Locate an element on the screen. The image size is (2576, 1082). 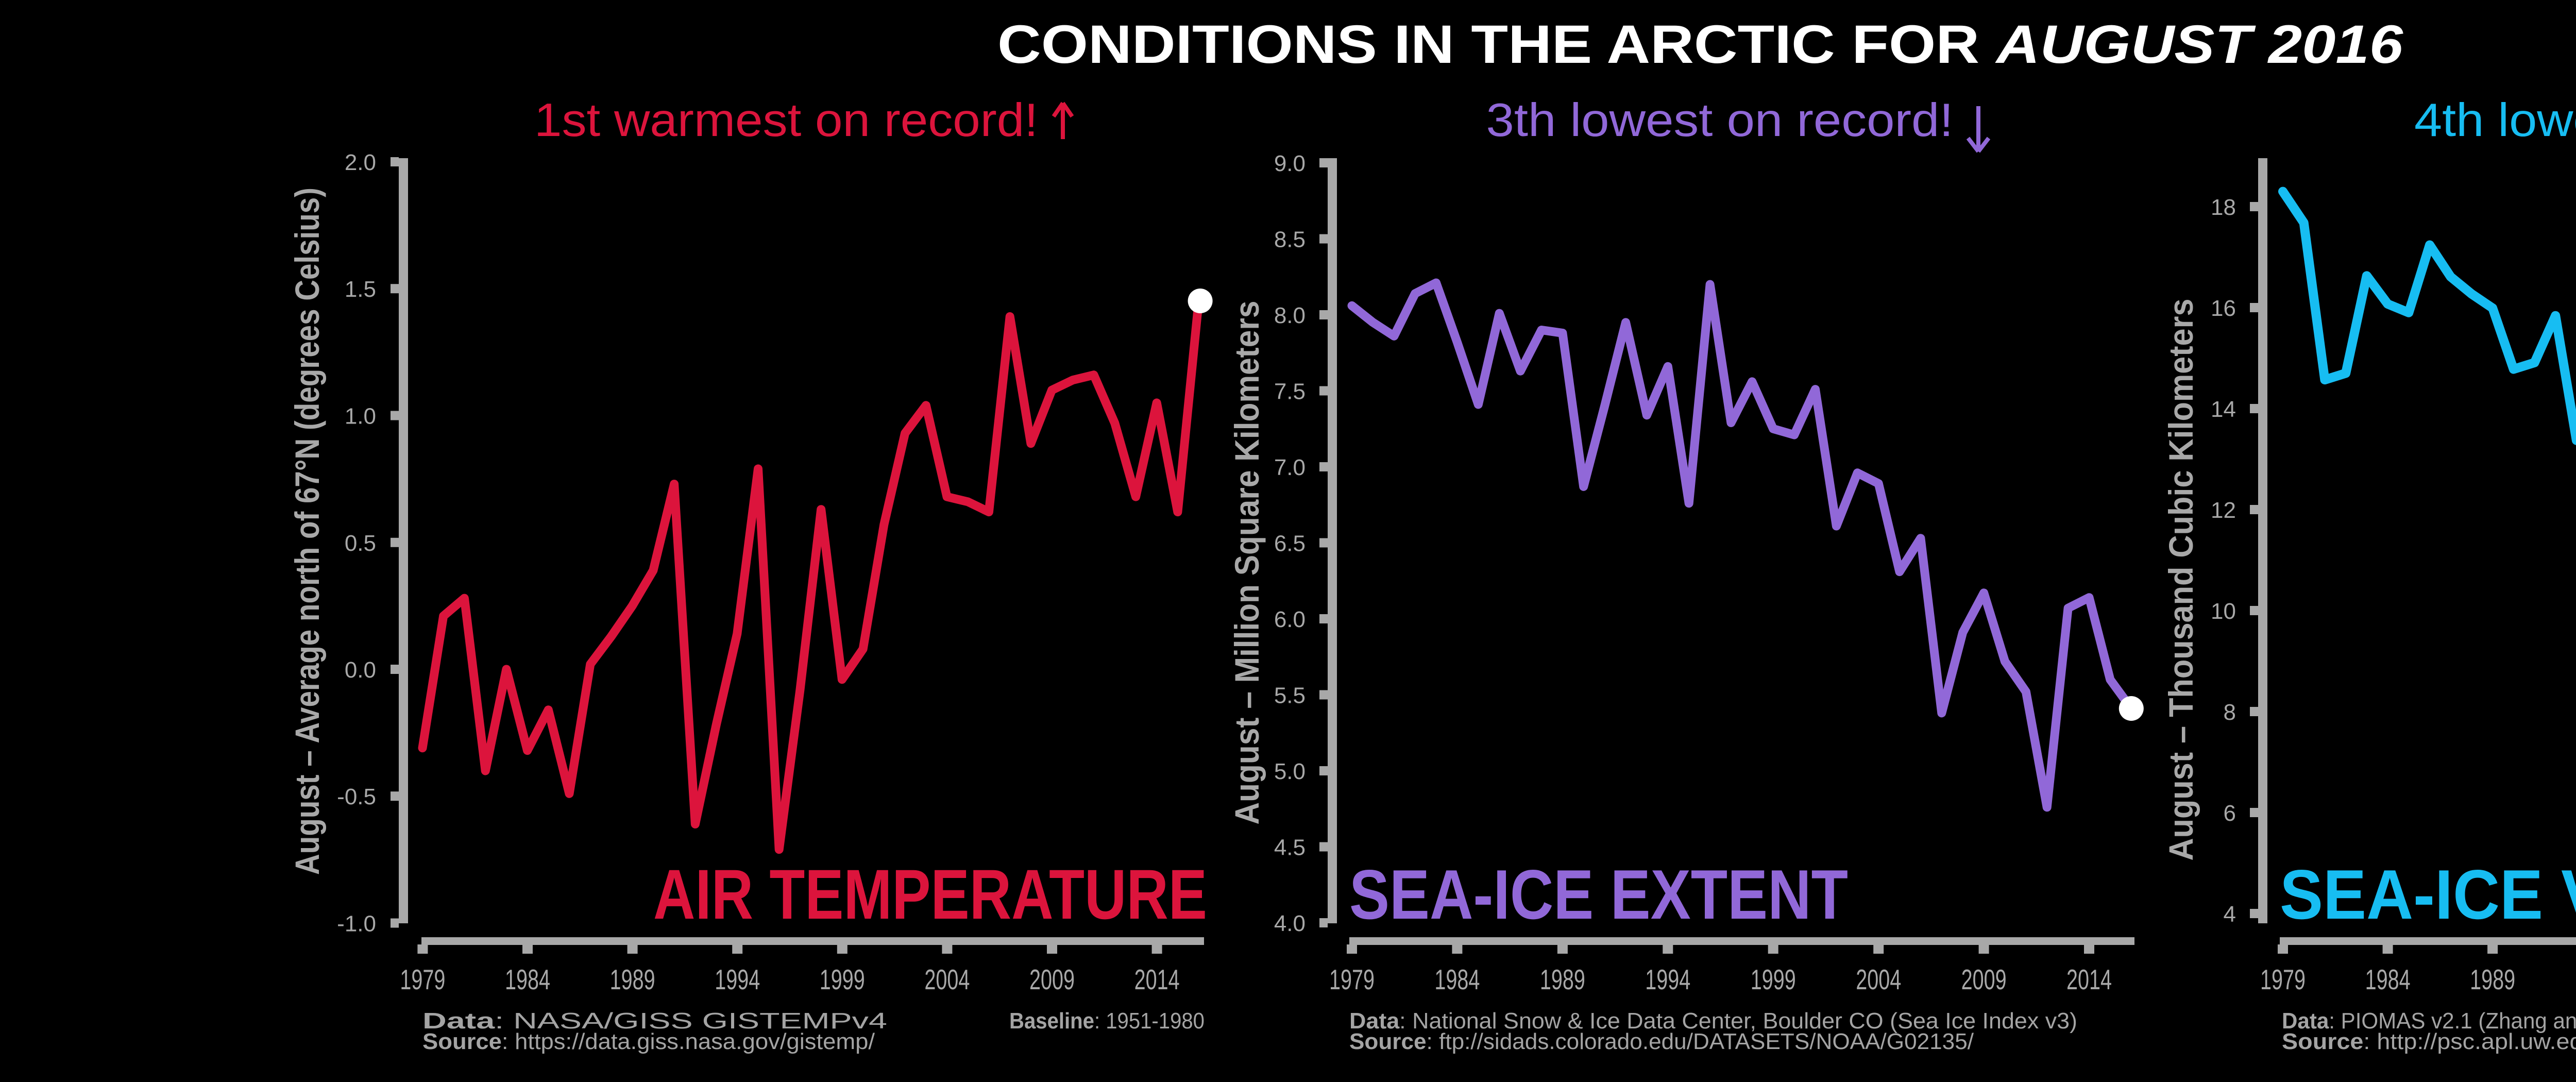
svg-text:August – Thousand Cubic Kilome: August – Thousand Cubic Kilometers is located at coordinates (2181, 580).